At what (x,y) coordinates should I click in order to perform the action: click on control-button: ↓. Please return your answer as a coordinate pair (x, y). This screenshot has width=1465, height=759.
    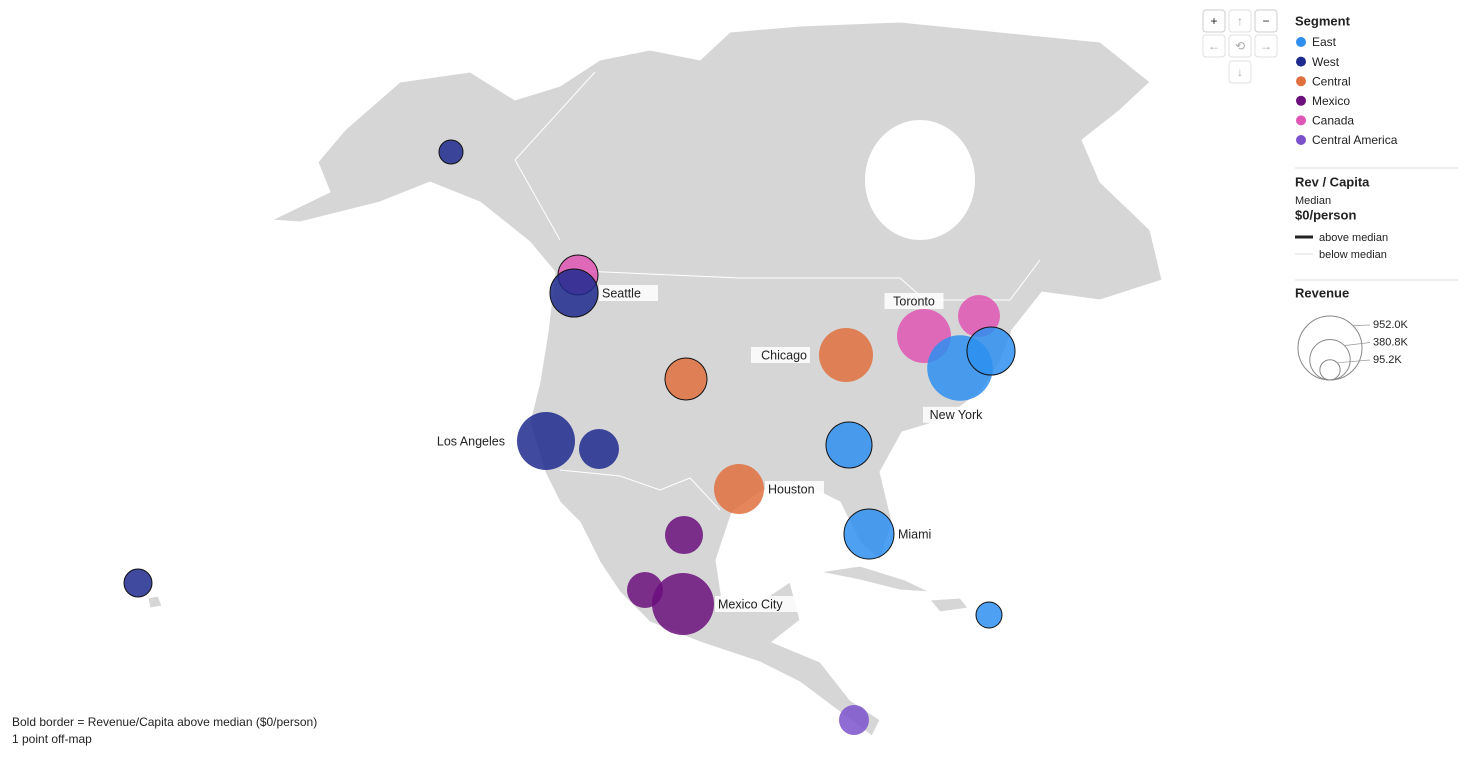
    Looking at the image, I should click on (1240, 72).